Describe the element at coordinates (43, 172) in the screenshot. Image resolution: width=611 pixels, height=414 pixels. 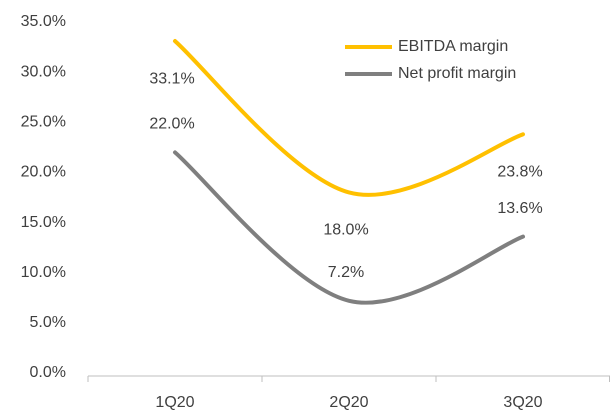
I see `y-tick-label: 20.0%` at that location.